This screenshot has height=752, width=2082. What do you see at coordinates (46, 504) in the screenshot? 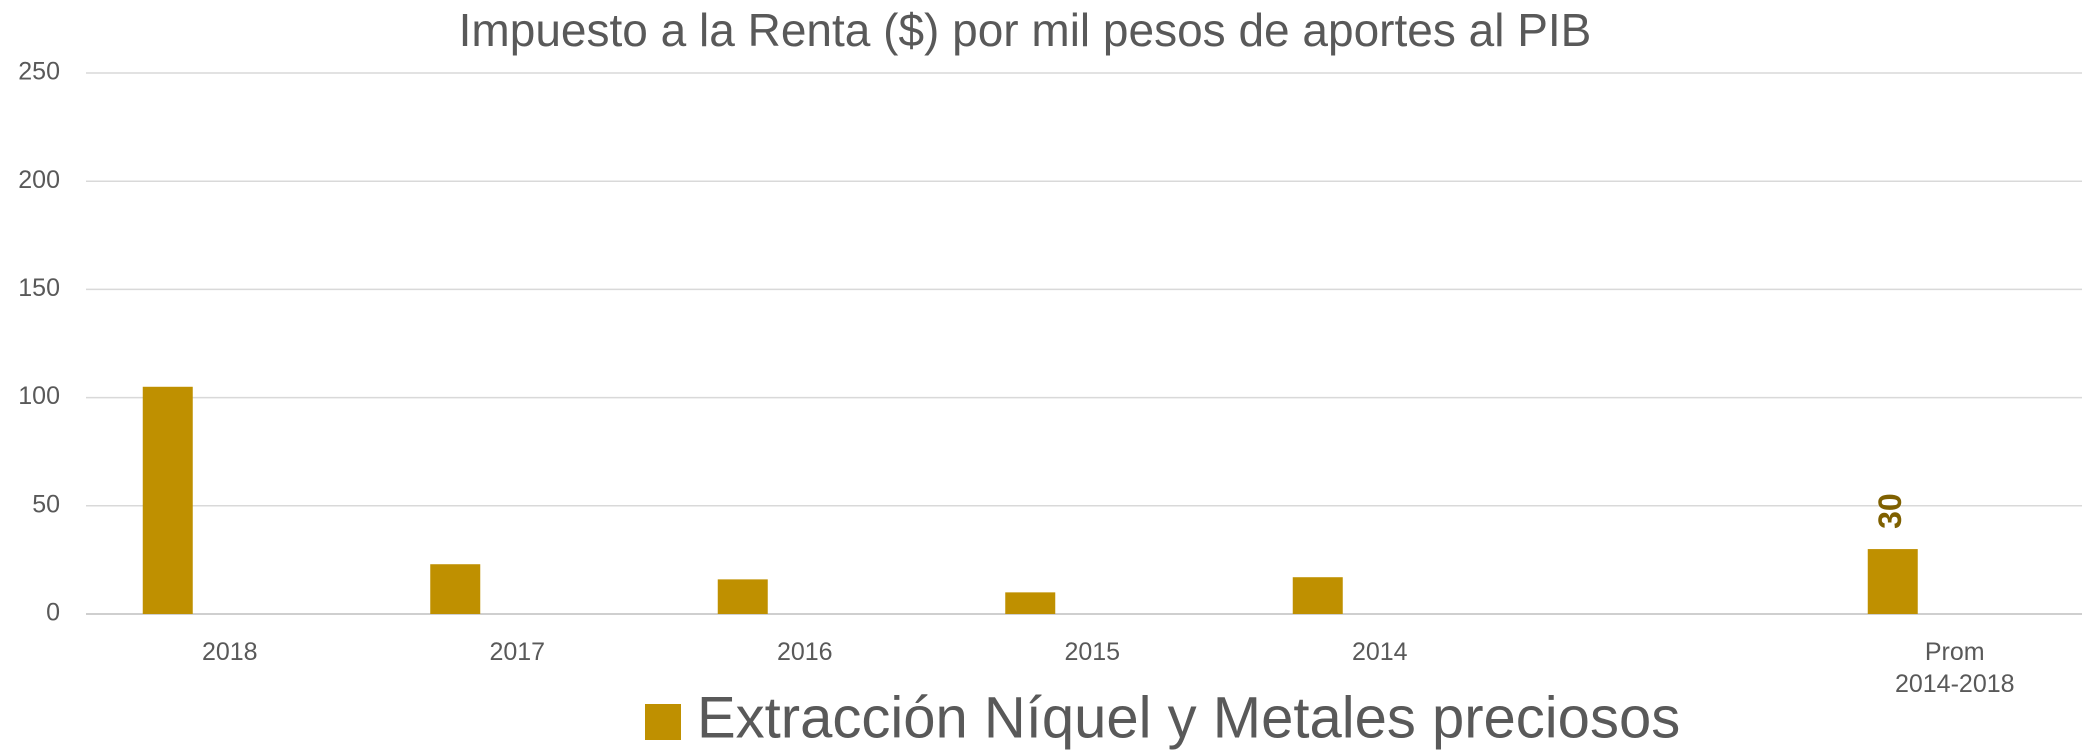
I see `y-tick-label: 50` at bounding box center [46, 504].